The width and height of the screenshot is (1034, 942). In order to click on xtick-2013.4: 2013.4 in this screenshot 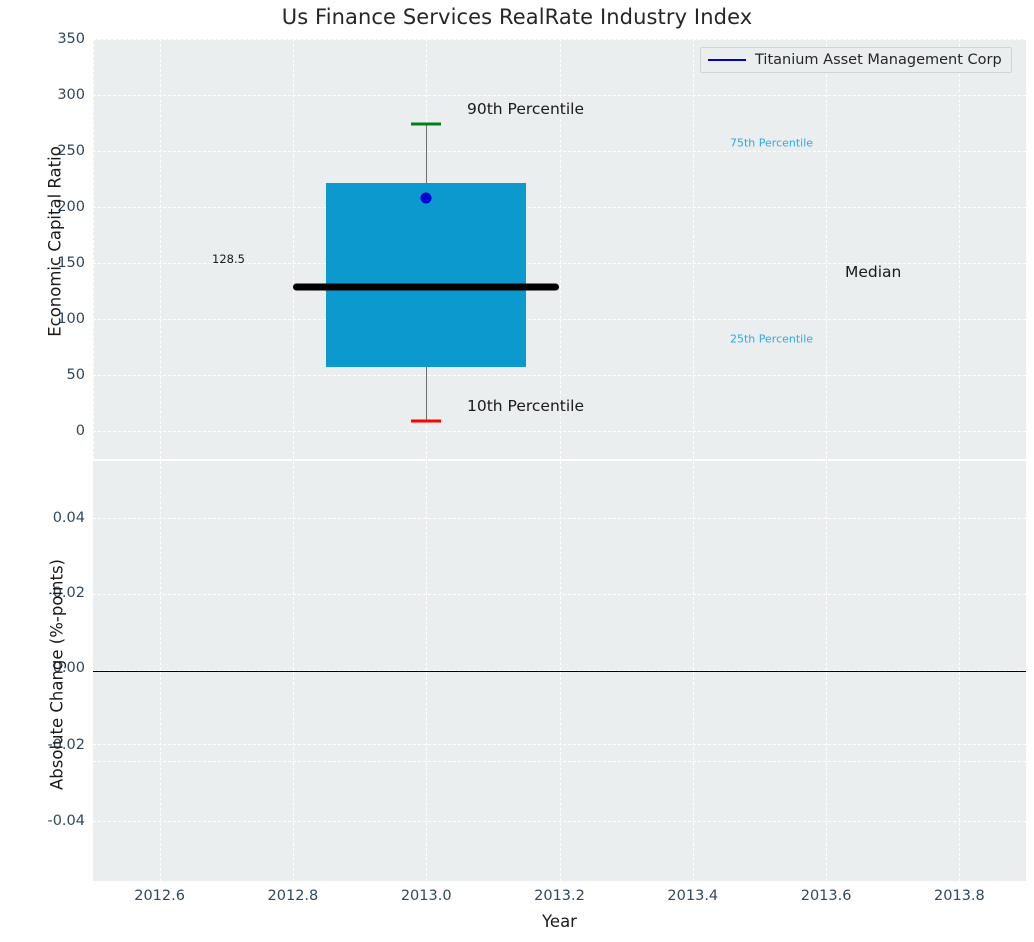, I will do `click(693, 896)`.